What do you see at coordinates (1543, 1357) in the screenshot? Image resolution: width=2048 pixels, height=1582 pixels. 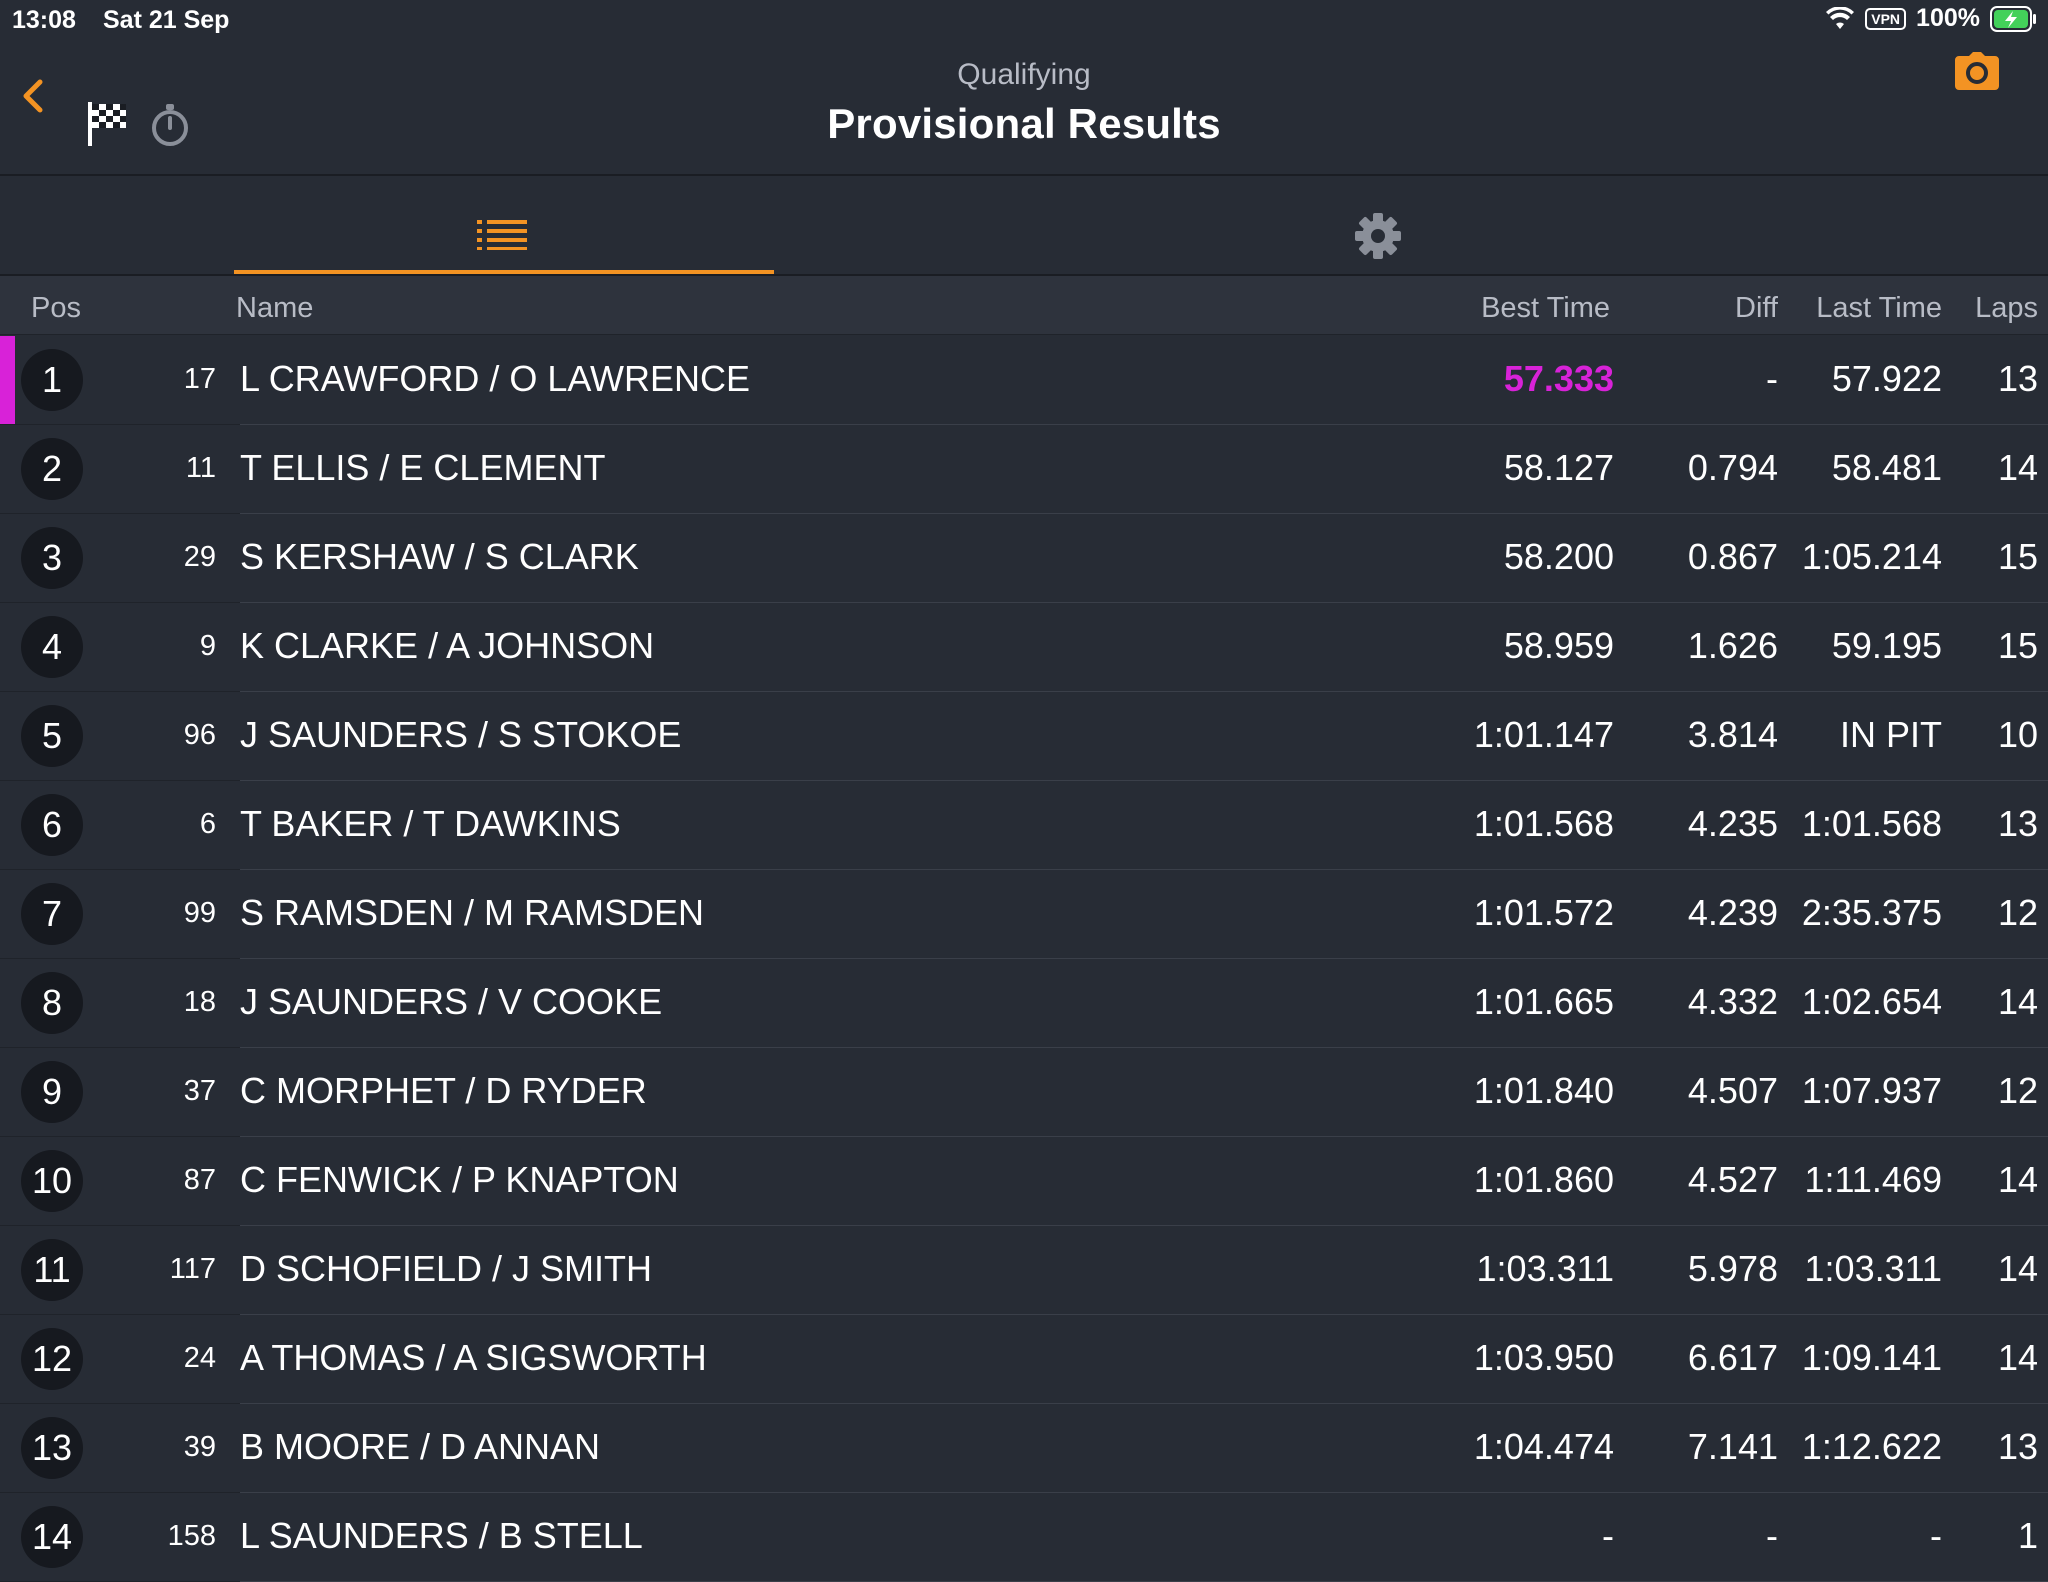 I see `best-time: 1:03.950` at bounding box center [1543, 1357].